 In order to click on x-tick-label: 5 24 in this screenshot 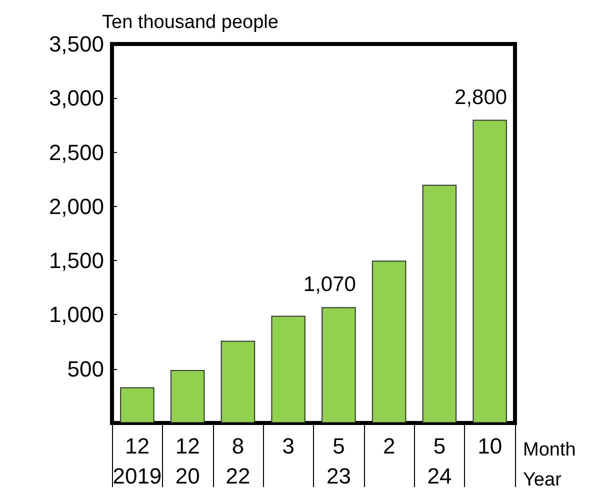, I will do `click(439, 461)`.